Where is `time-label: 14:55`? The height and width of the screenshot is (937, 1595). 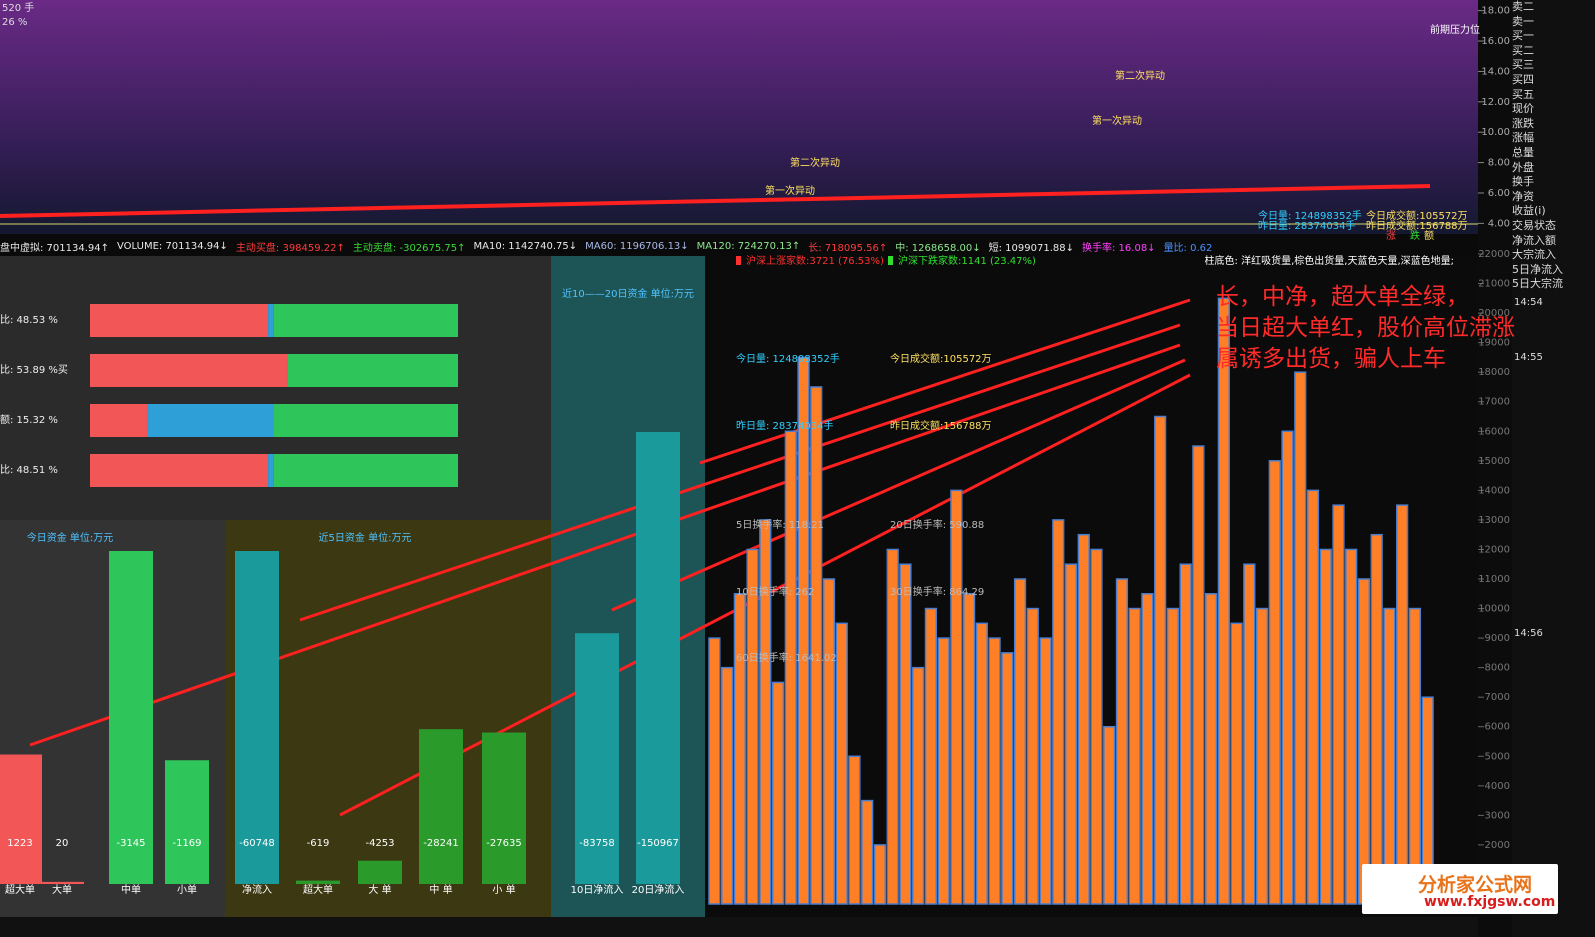
time-label: 14:55 is located at coordinates (1528, 357).